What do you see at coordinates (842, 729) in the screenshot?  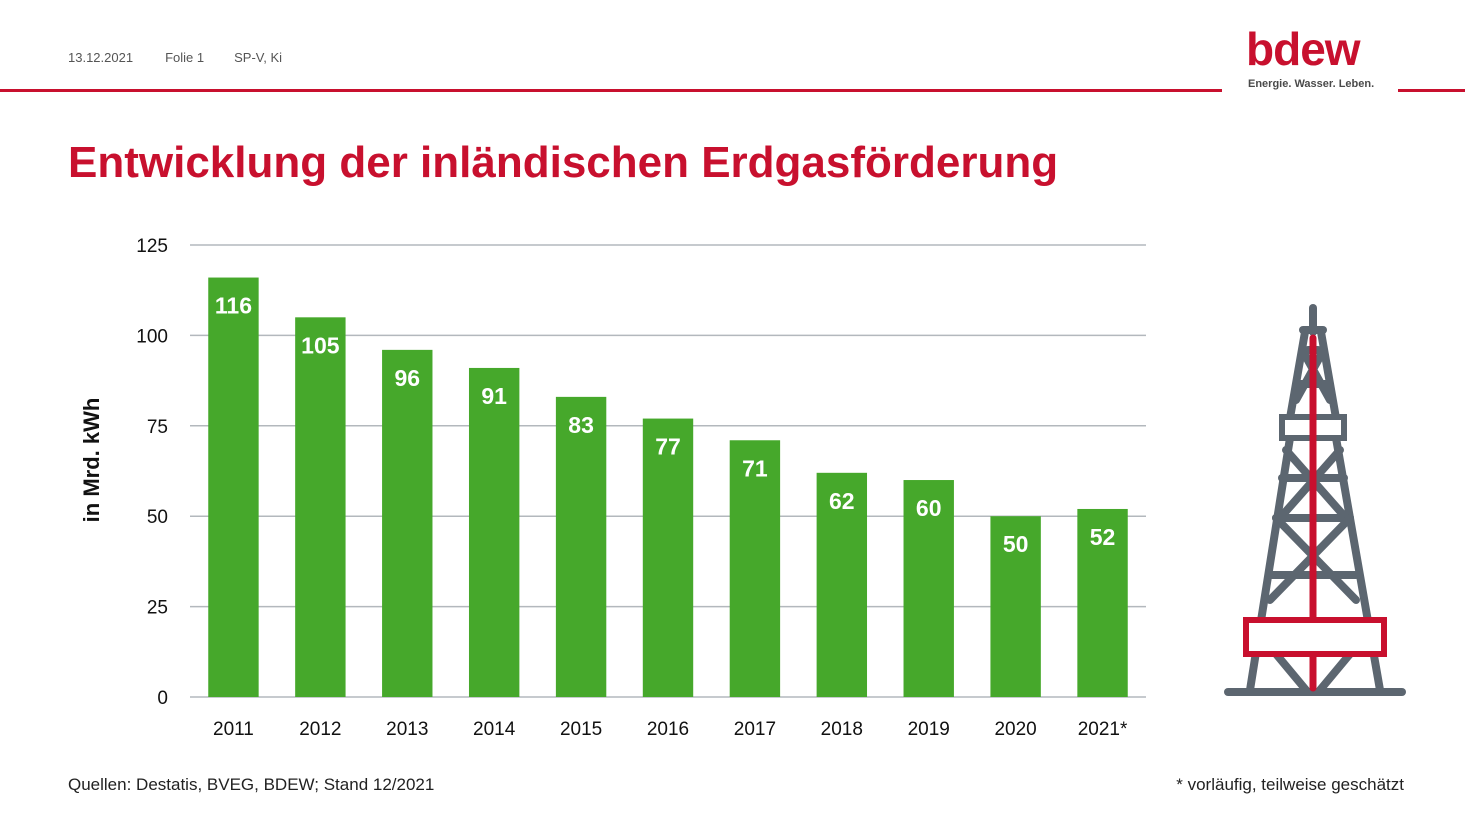 I see `x-tick-label: 2018` at bounding box center [842, 729].